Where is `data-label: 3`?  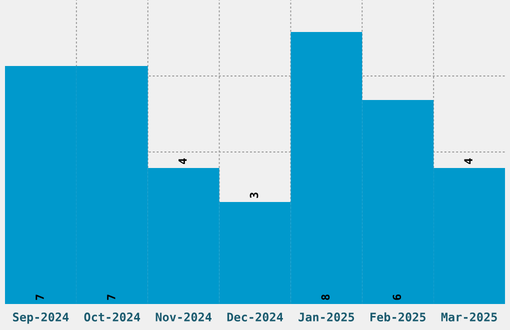
data-label: 3 is located at coordinates (254, 195).